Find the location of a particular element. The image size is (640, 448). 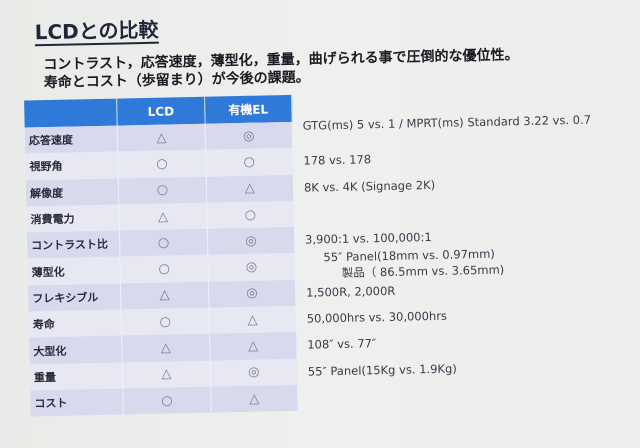

row-label: 応答速度 is located at coordinates (71, 139).